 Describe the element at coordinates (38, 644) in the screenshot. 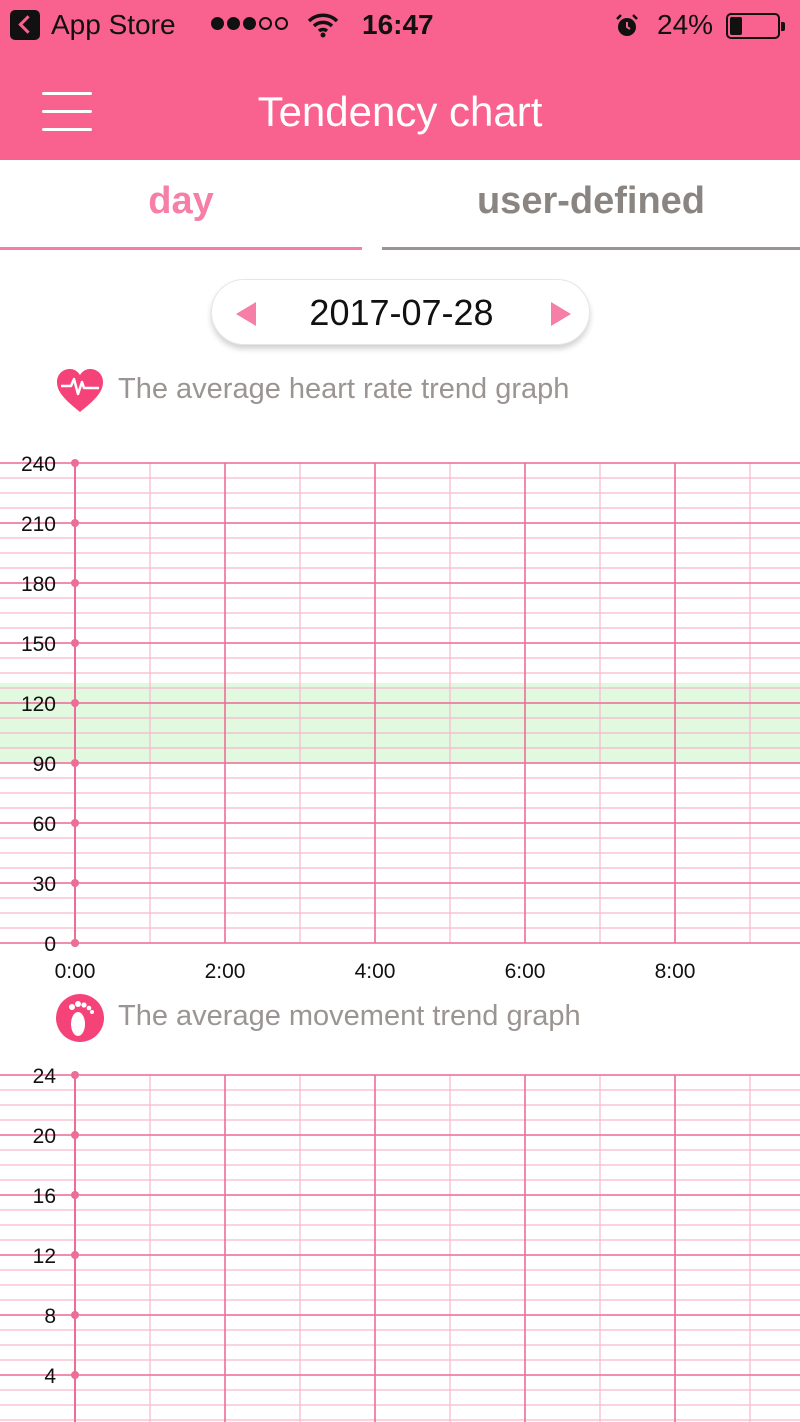

I see `y-tick-label: 150` at that location.